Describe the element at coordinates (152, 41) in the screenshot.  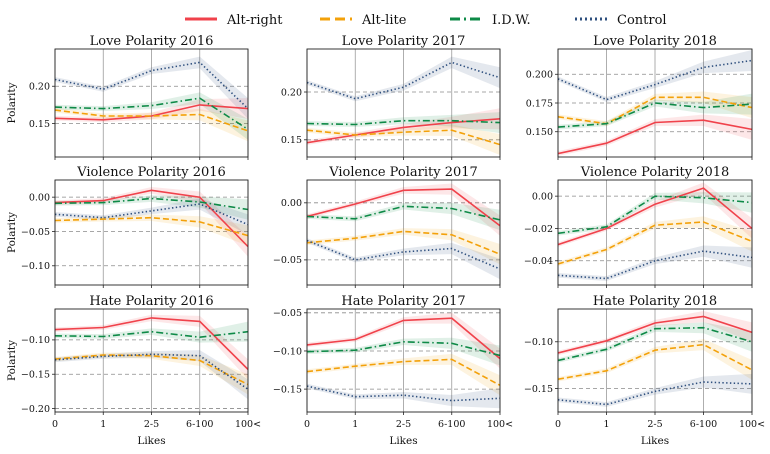
I see `panel-title: Love Polarity 2016` at that location.